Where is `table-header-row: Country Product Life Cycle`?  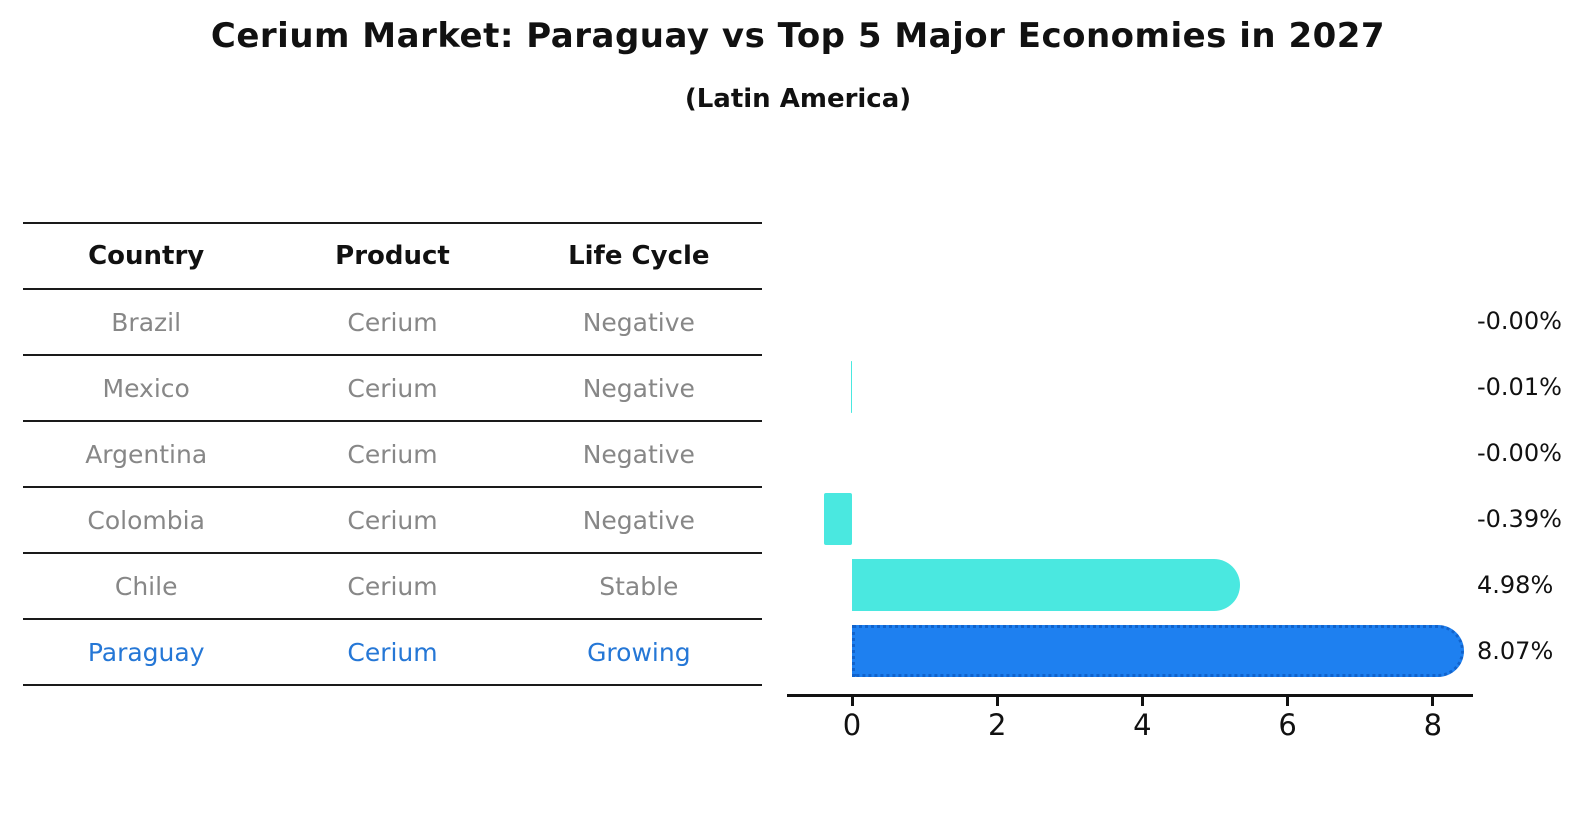
table-header-row: Country Product Life Cycle is located at coordinates (392, 255).